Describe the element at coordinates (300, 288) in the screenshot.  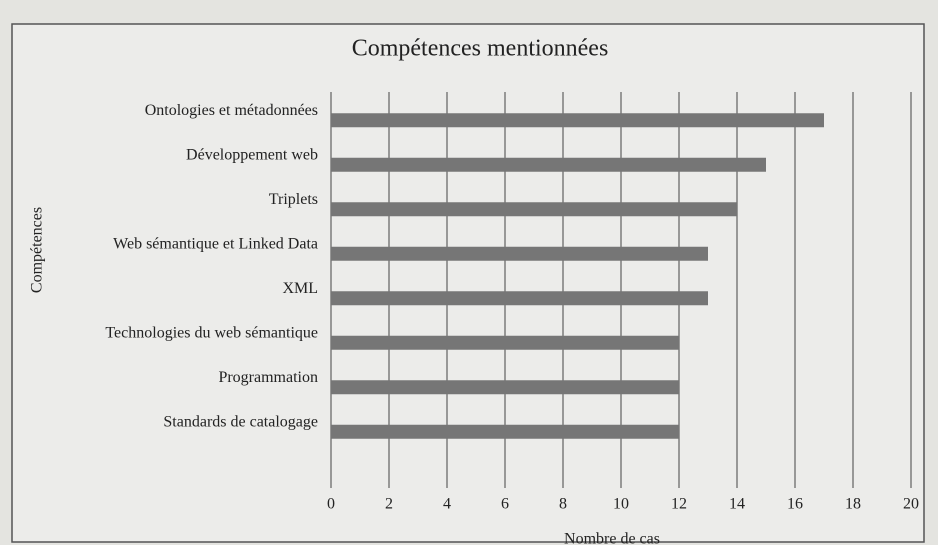
I see `y-tick-label: XML` at that location.